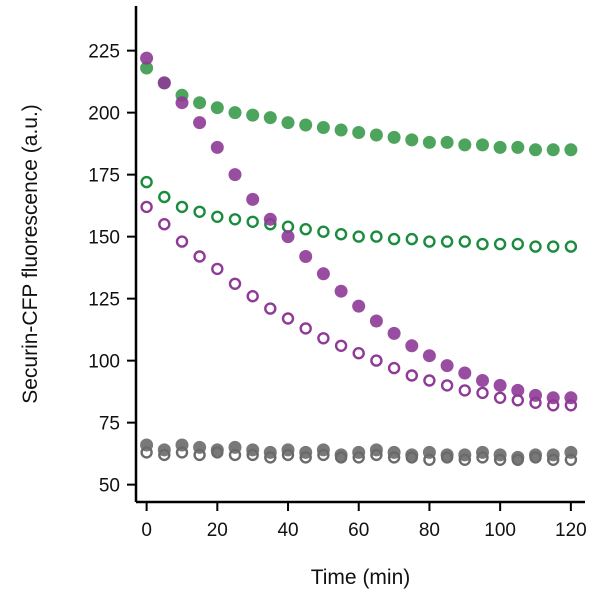 Image resolution: width=599 pixels, height=594 pixels. I want to click on y-tick-label: 75, so click(109, 424).